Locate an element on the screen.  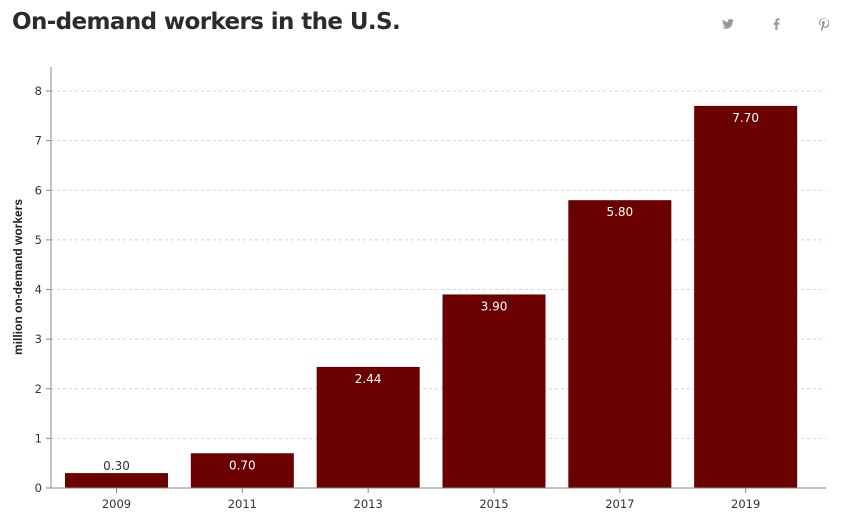
y-tick-label: 4 is located at coordinates (38, 290).